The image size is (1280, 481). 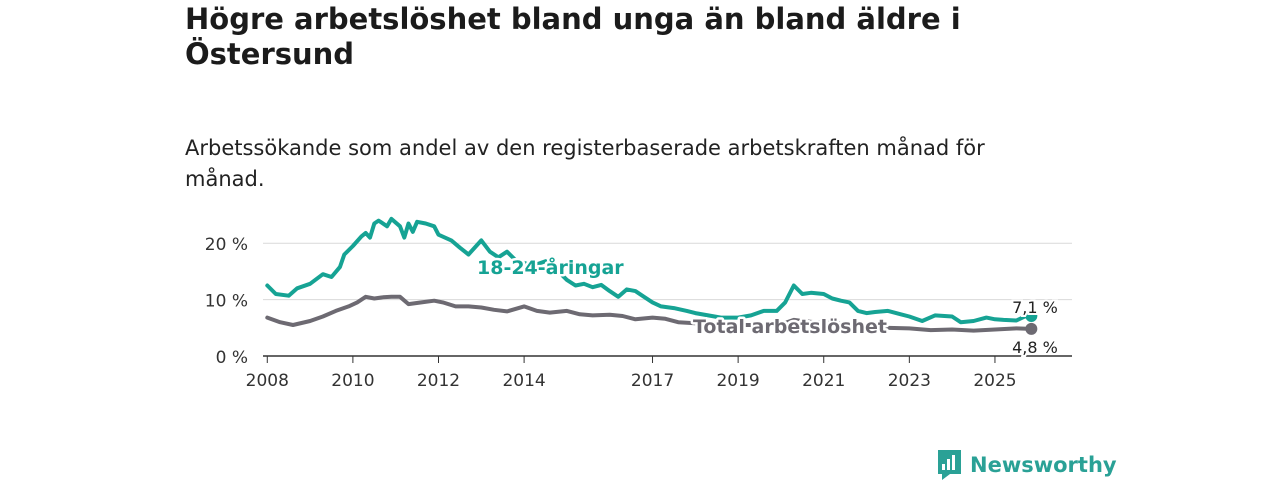 What do you see at coordinates (232, 358) in the screenshot?
I see `y-tick-label: 0 %` at bounding box center [232, 358].